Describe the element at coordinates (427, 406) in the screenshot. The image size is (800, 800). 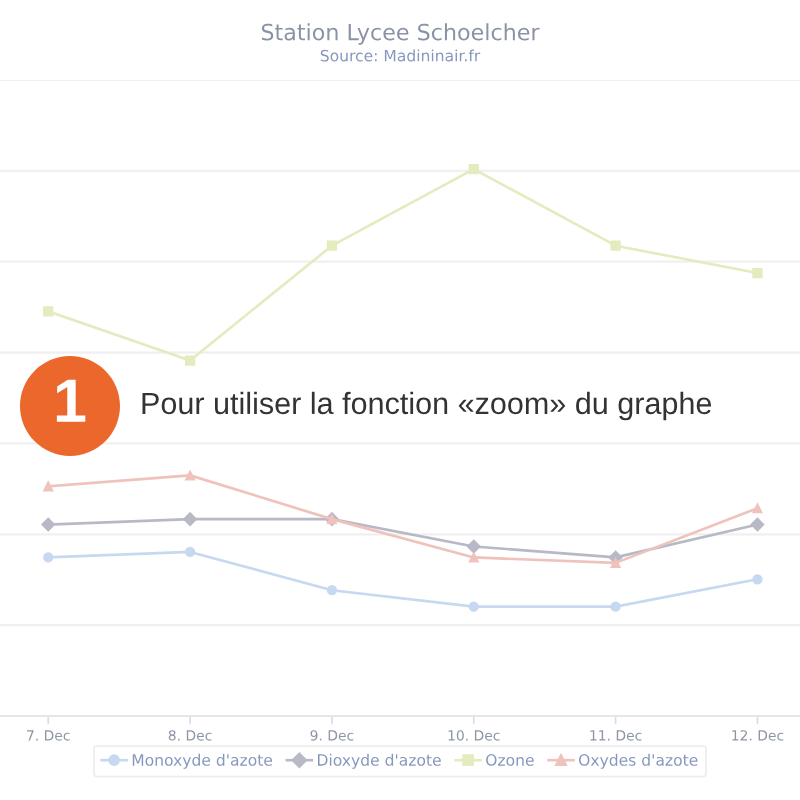
I see `annotation: Pour utiliser la fonction «zoom» du graphe` at that location.